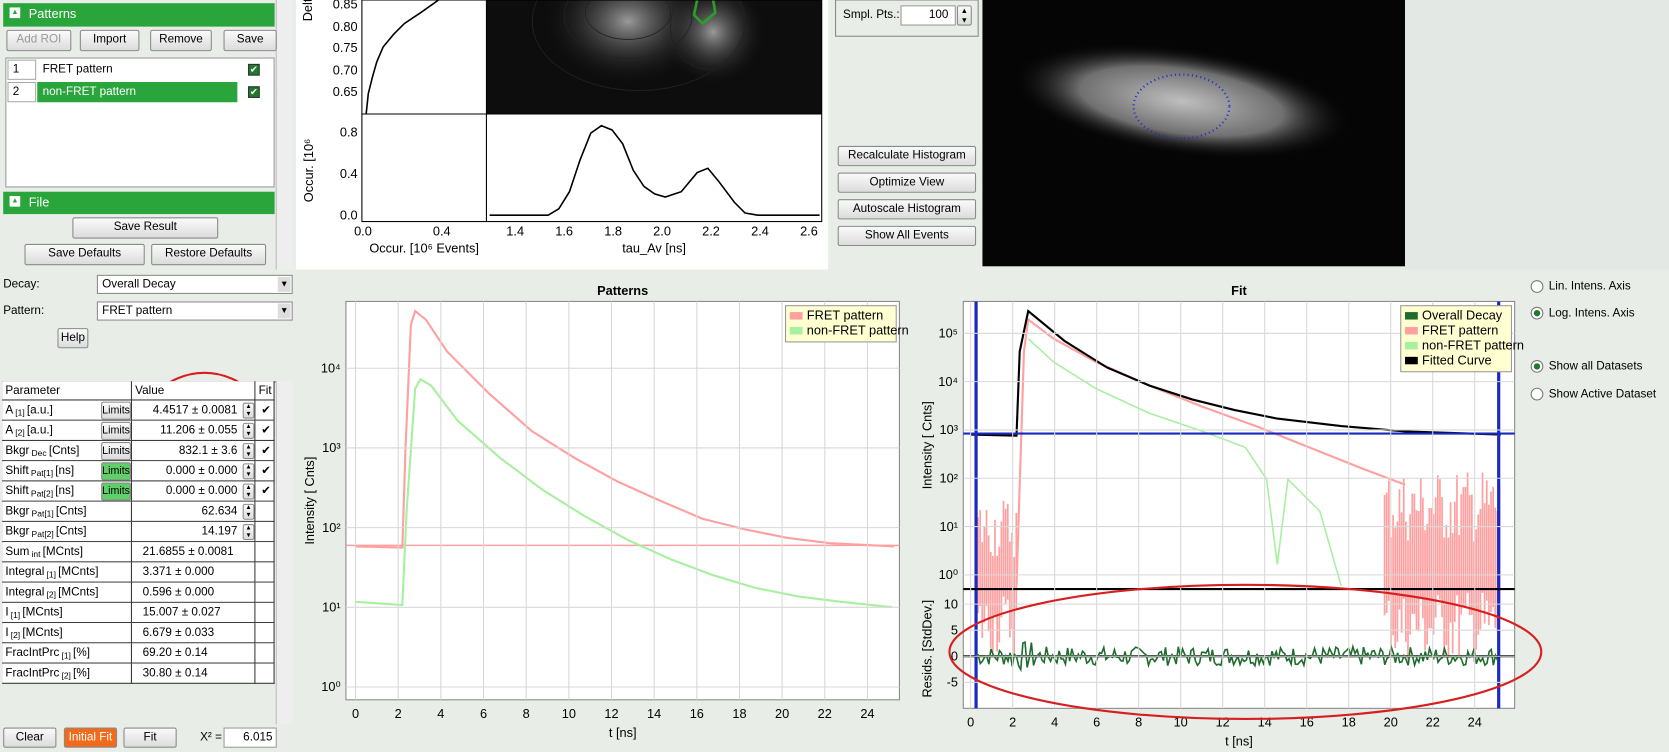 This screenshot has height=752, width=1669. What do you see at coordinates (193, 532) in the screenshot?
I see `param-value: 14.197` at bounding box center [193, 532].